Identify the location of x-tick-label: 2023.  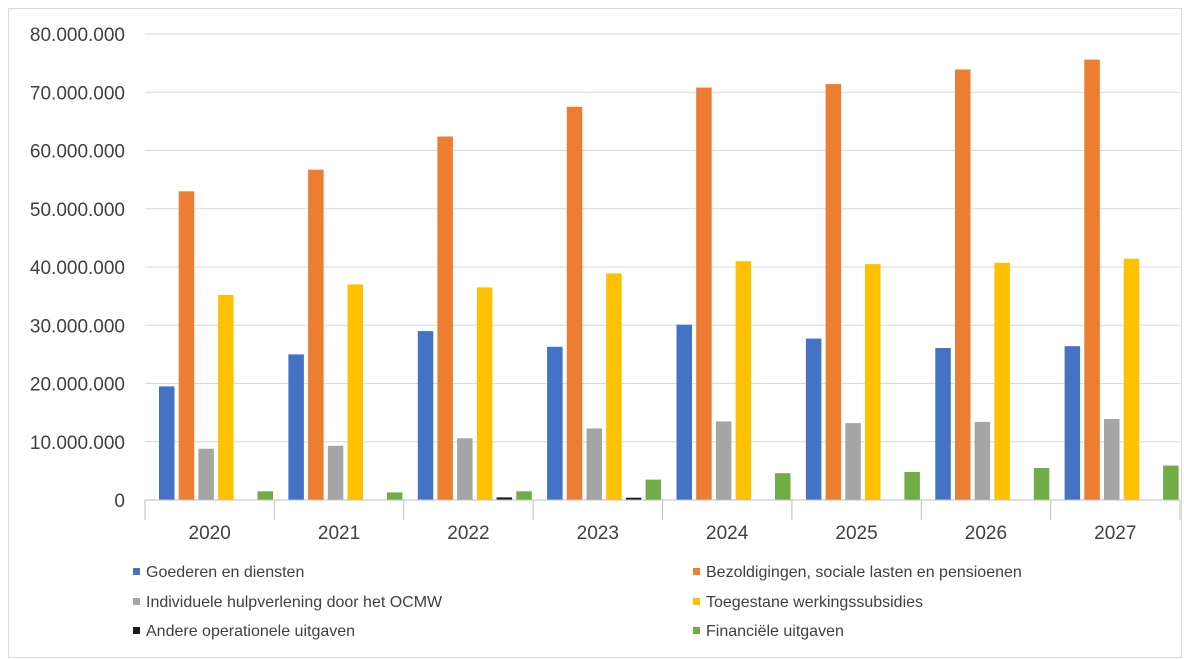
(598, 533).